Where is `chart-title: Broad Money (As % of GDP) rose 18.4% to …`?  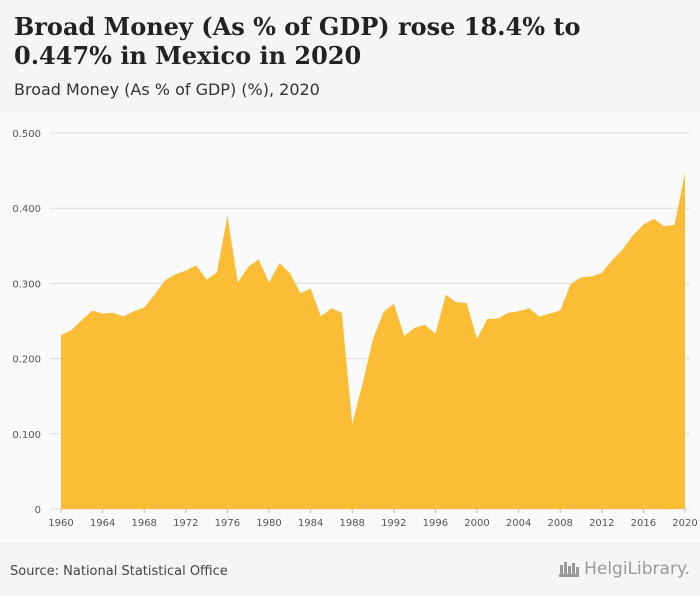 chart-title: Broad Money (As % of GDP) rose 18.4% to … is located at coordinates (297, 41).